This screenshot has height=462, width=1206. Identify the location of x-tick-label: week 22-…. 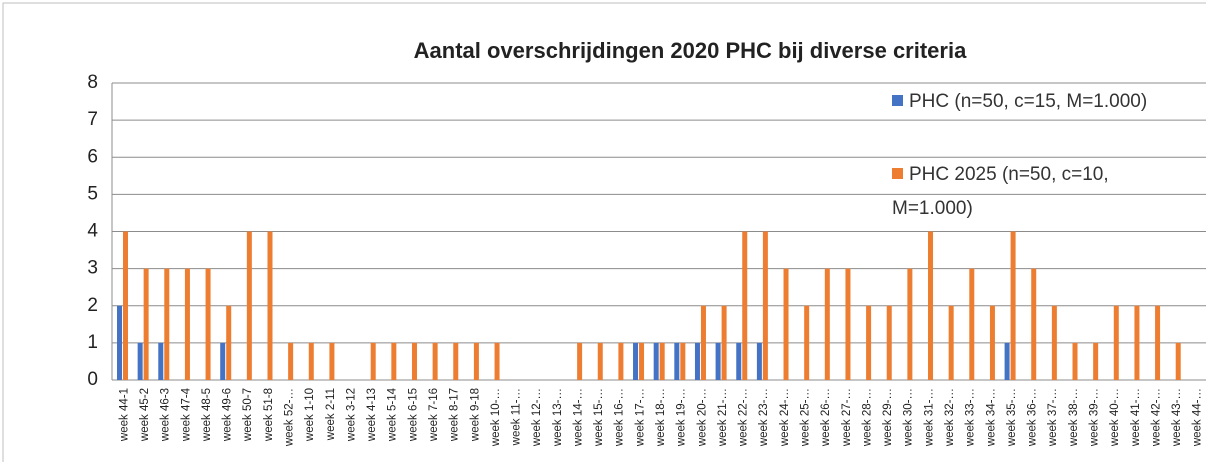
(744, 417).